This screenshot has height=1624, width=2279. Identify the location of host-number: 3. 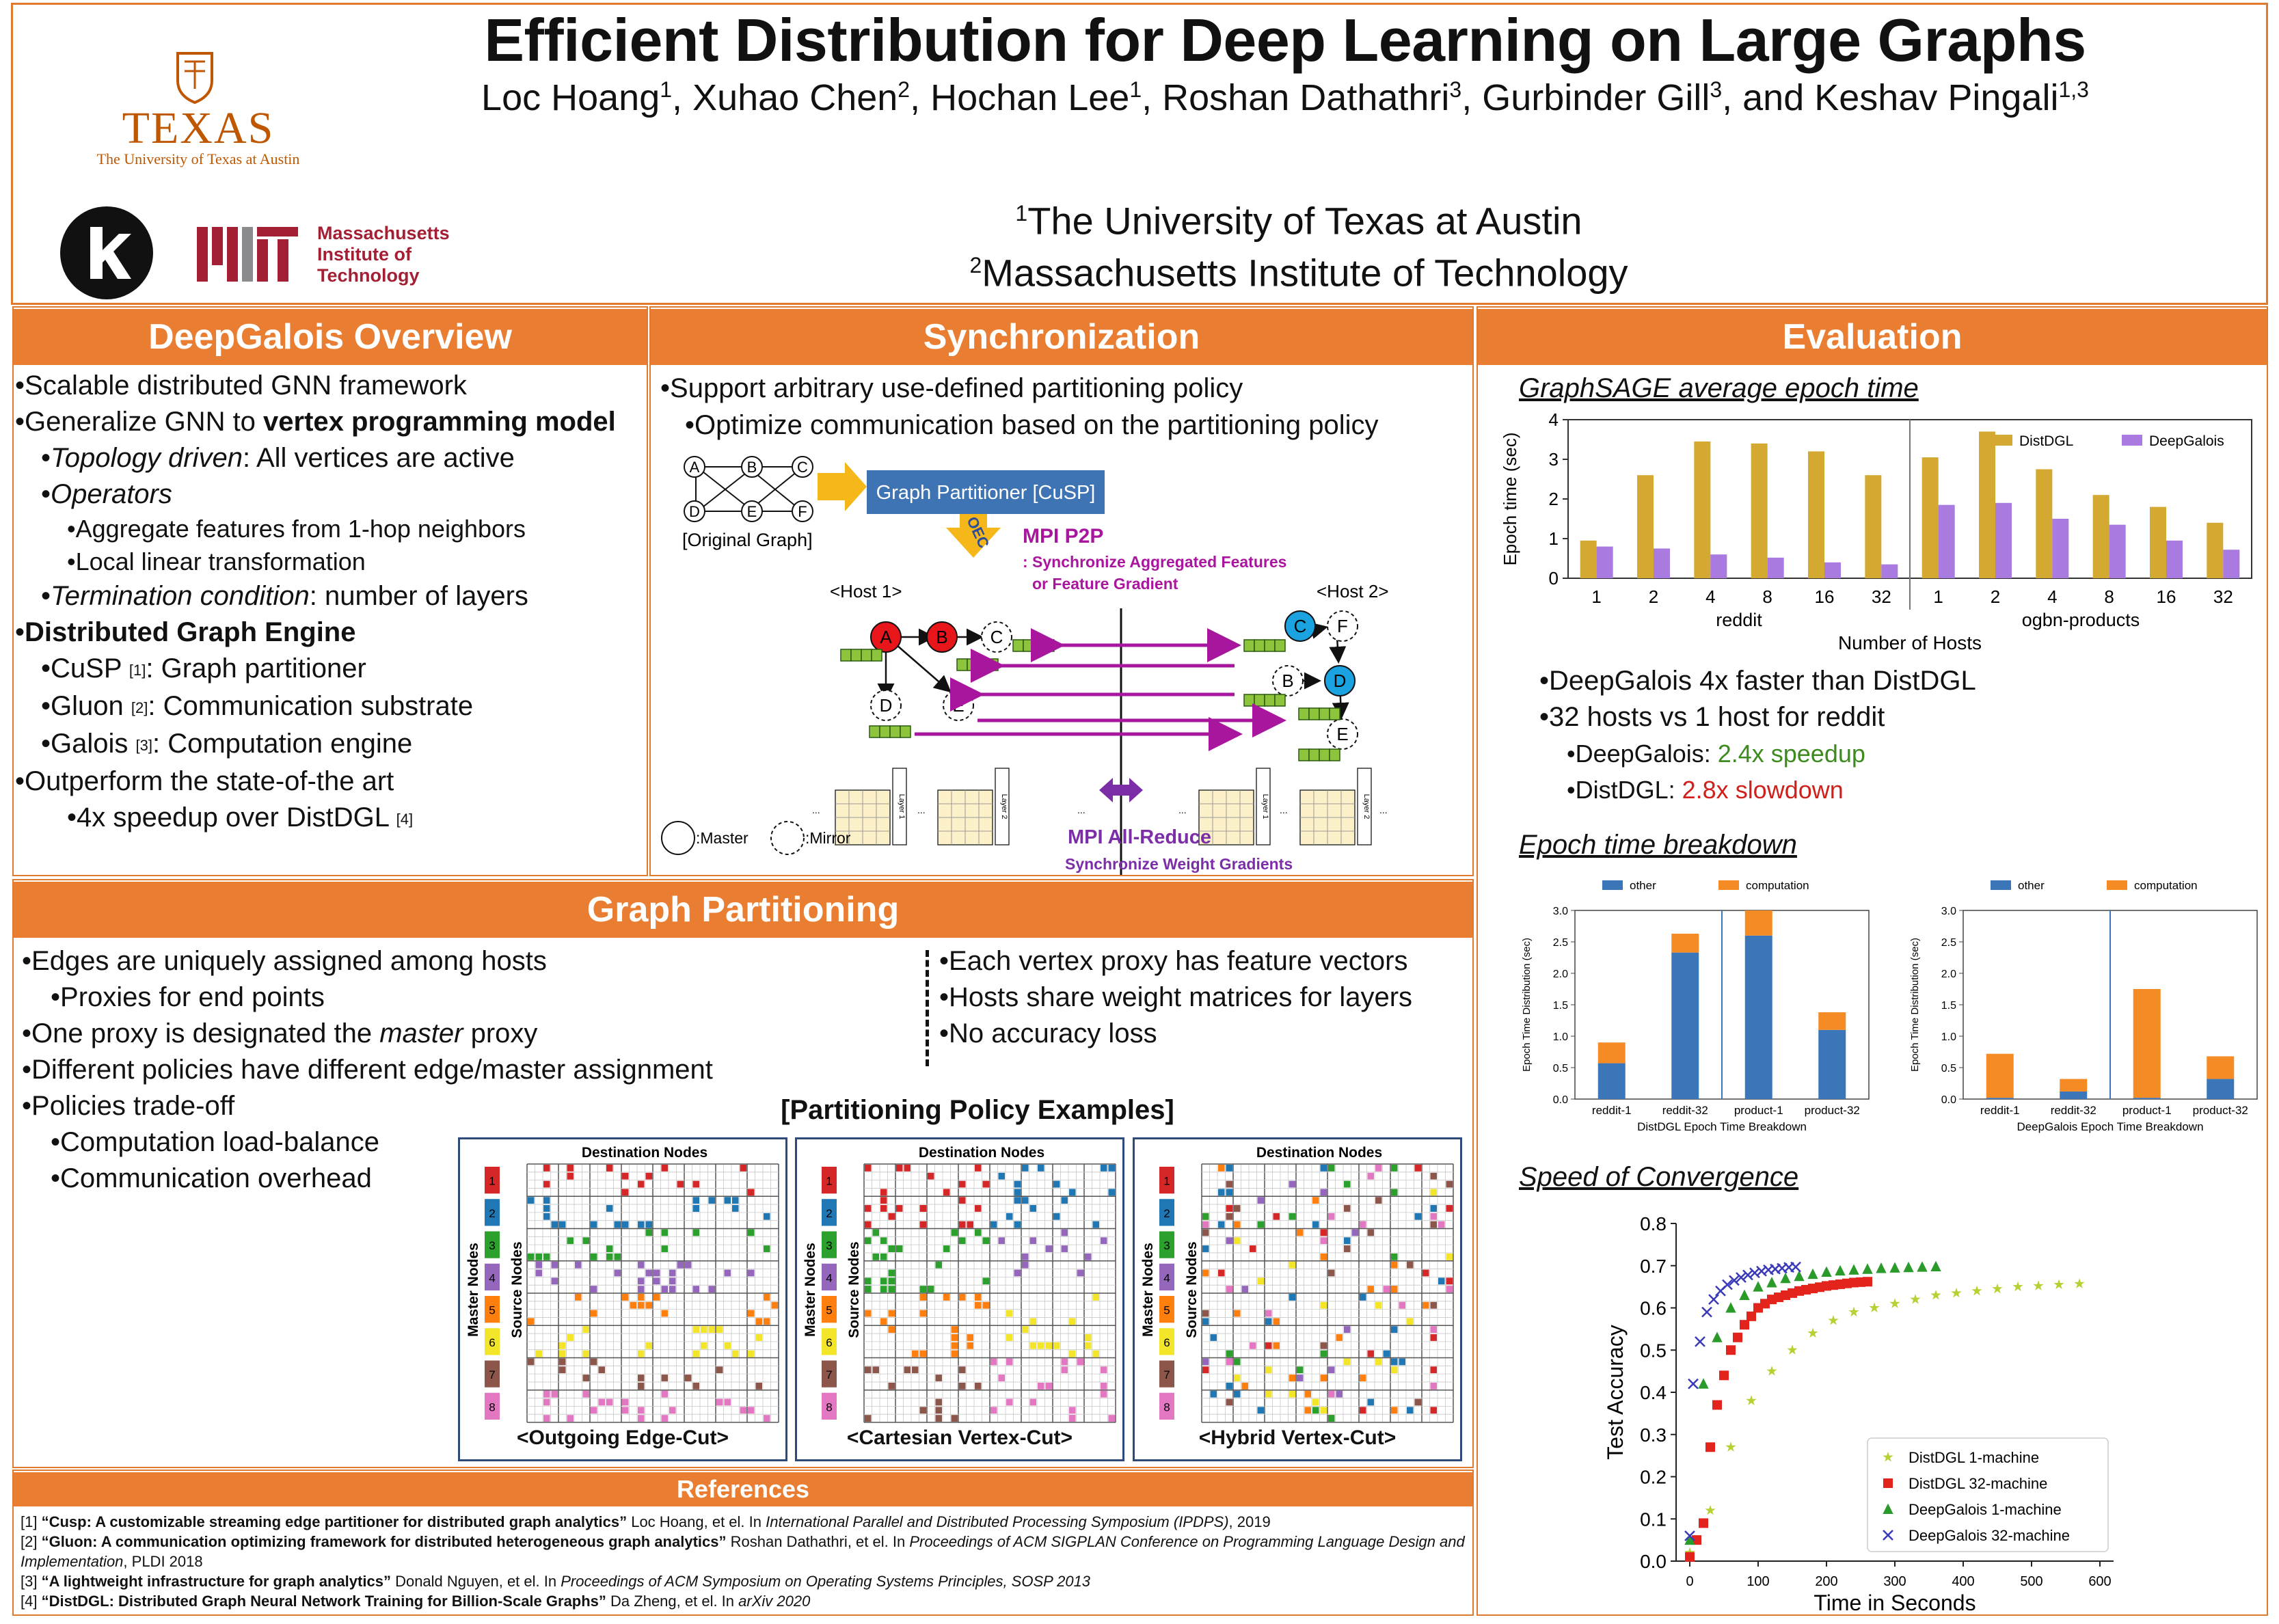
(829, 1245).